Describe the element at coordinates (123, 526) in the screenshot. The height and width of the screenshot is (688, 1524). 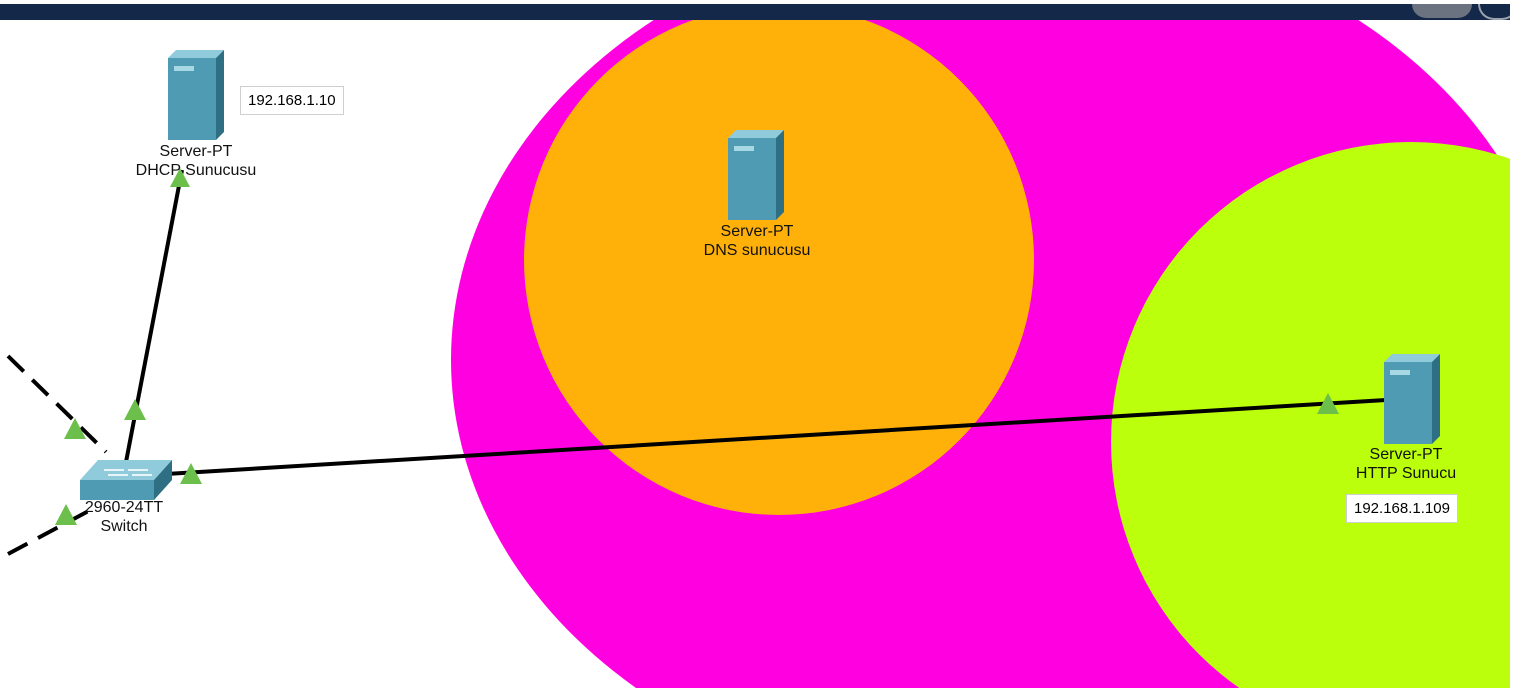
I see `switch-name-label: Switch` at that location.